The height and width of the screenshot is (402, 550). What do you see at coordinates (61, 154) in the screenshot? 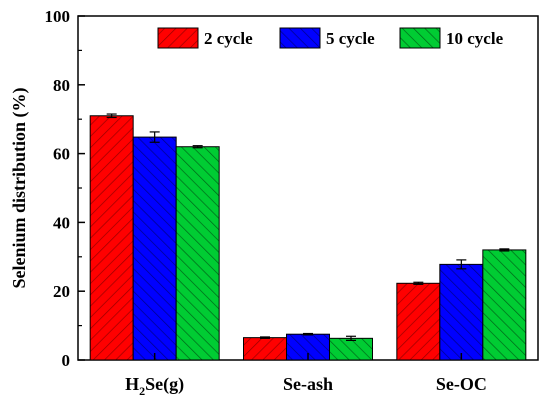
I see `y-tick-label: 60` at bounding box center [61, 154].